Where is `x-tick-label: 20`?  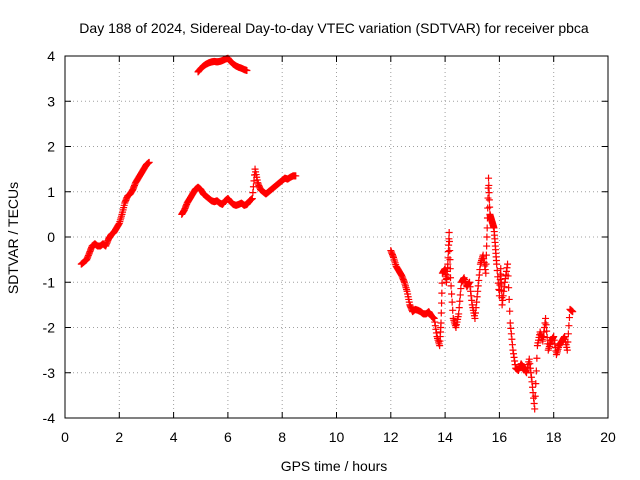
x-tick-label: 20 is located at coordinates (608, 437).